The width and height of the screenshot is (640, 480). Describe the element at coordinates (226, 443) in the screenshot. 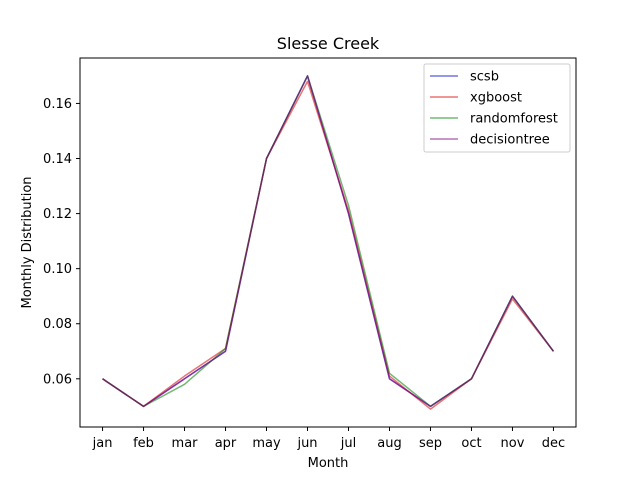

I see `x-tick-label: apr` at that location.